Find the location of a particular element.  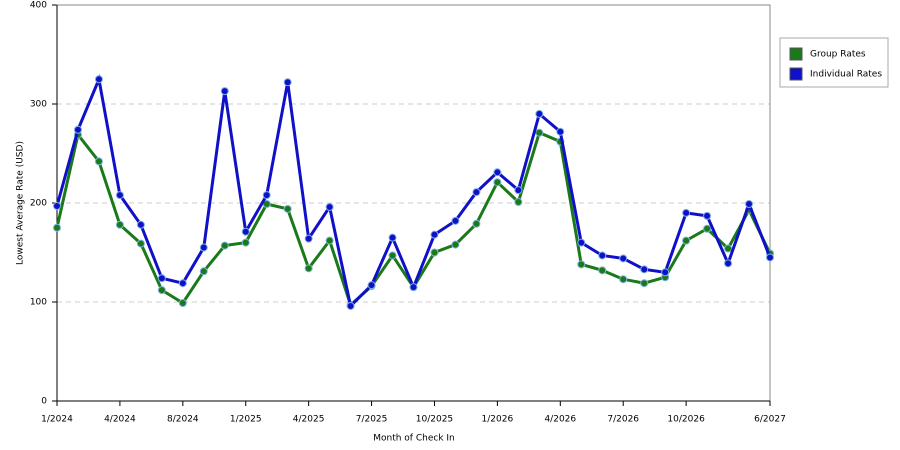

x-tick-label: 10/2026 is located at coordinates (686, 420).